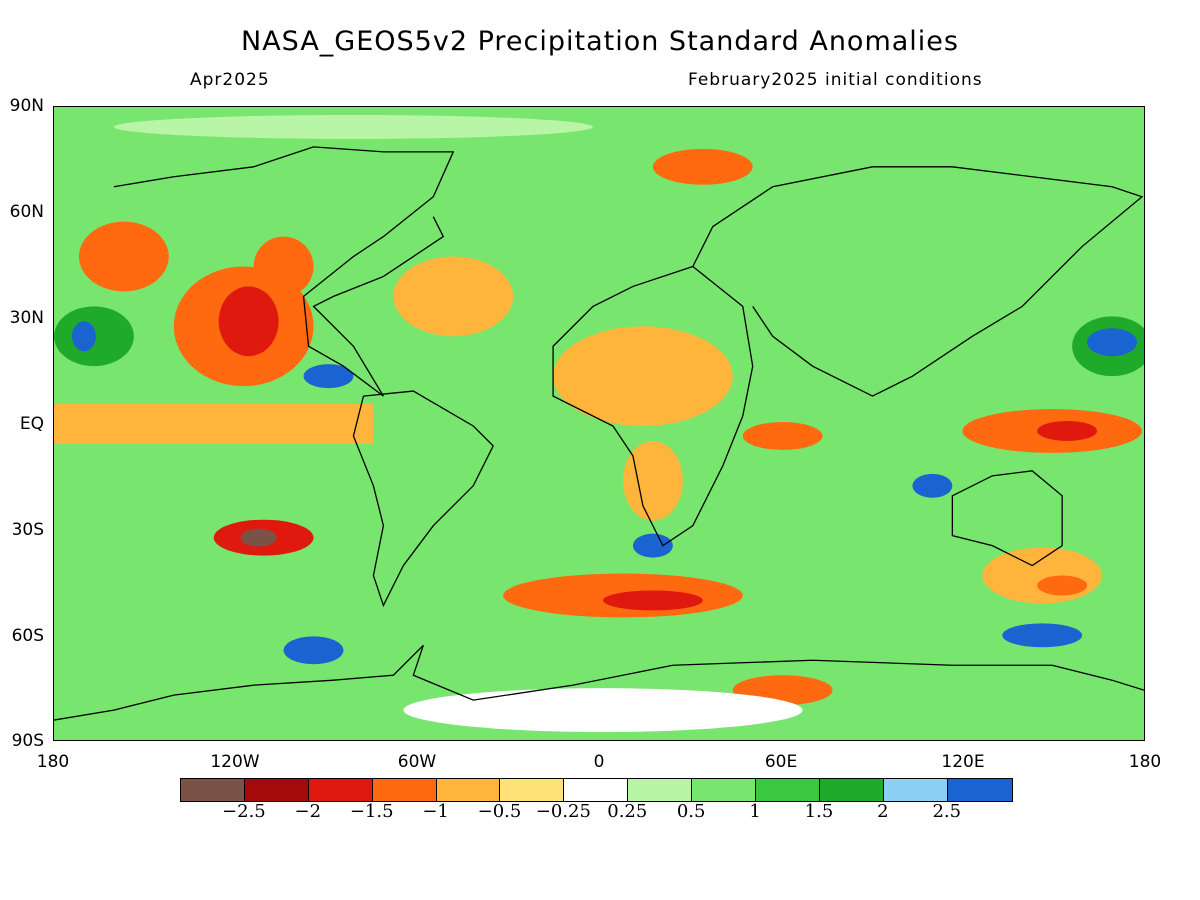 Image resolution: width=1200 pixels, height=900 pixels. What do you see at coordinates (235, 762) in the screenshot?
I see `lon-label-120w: 120W` at bounding box center [235, 762].